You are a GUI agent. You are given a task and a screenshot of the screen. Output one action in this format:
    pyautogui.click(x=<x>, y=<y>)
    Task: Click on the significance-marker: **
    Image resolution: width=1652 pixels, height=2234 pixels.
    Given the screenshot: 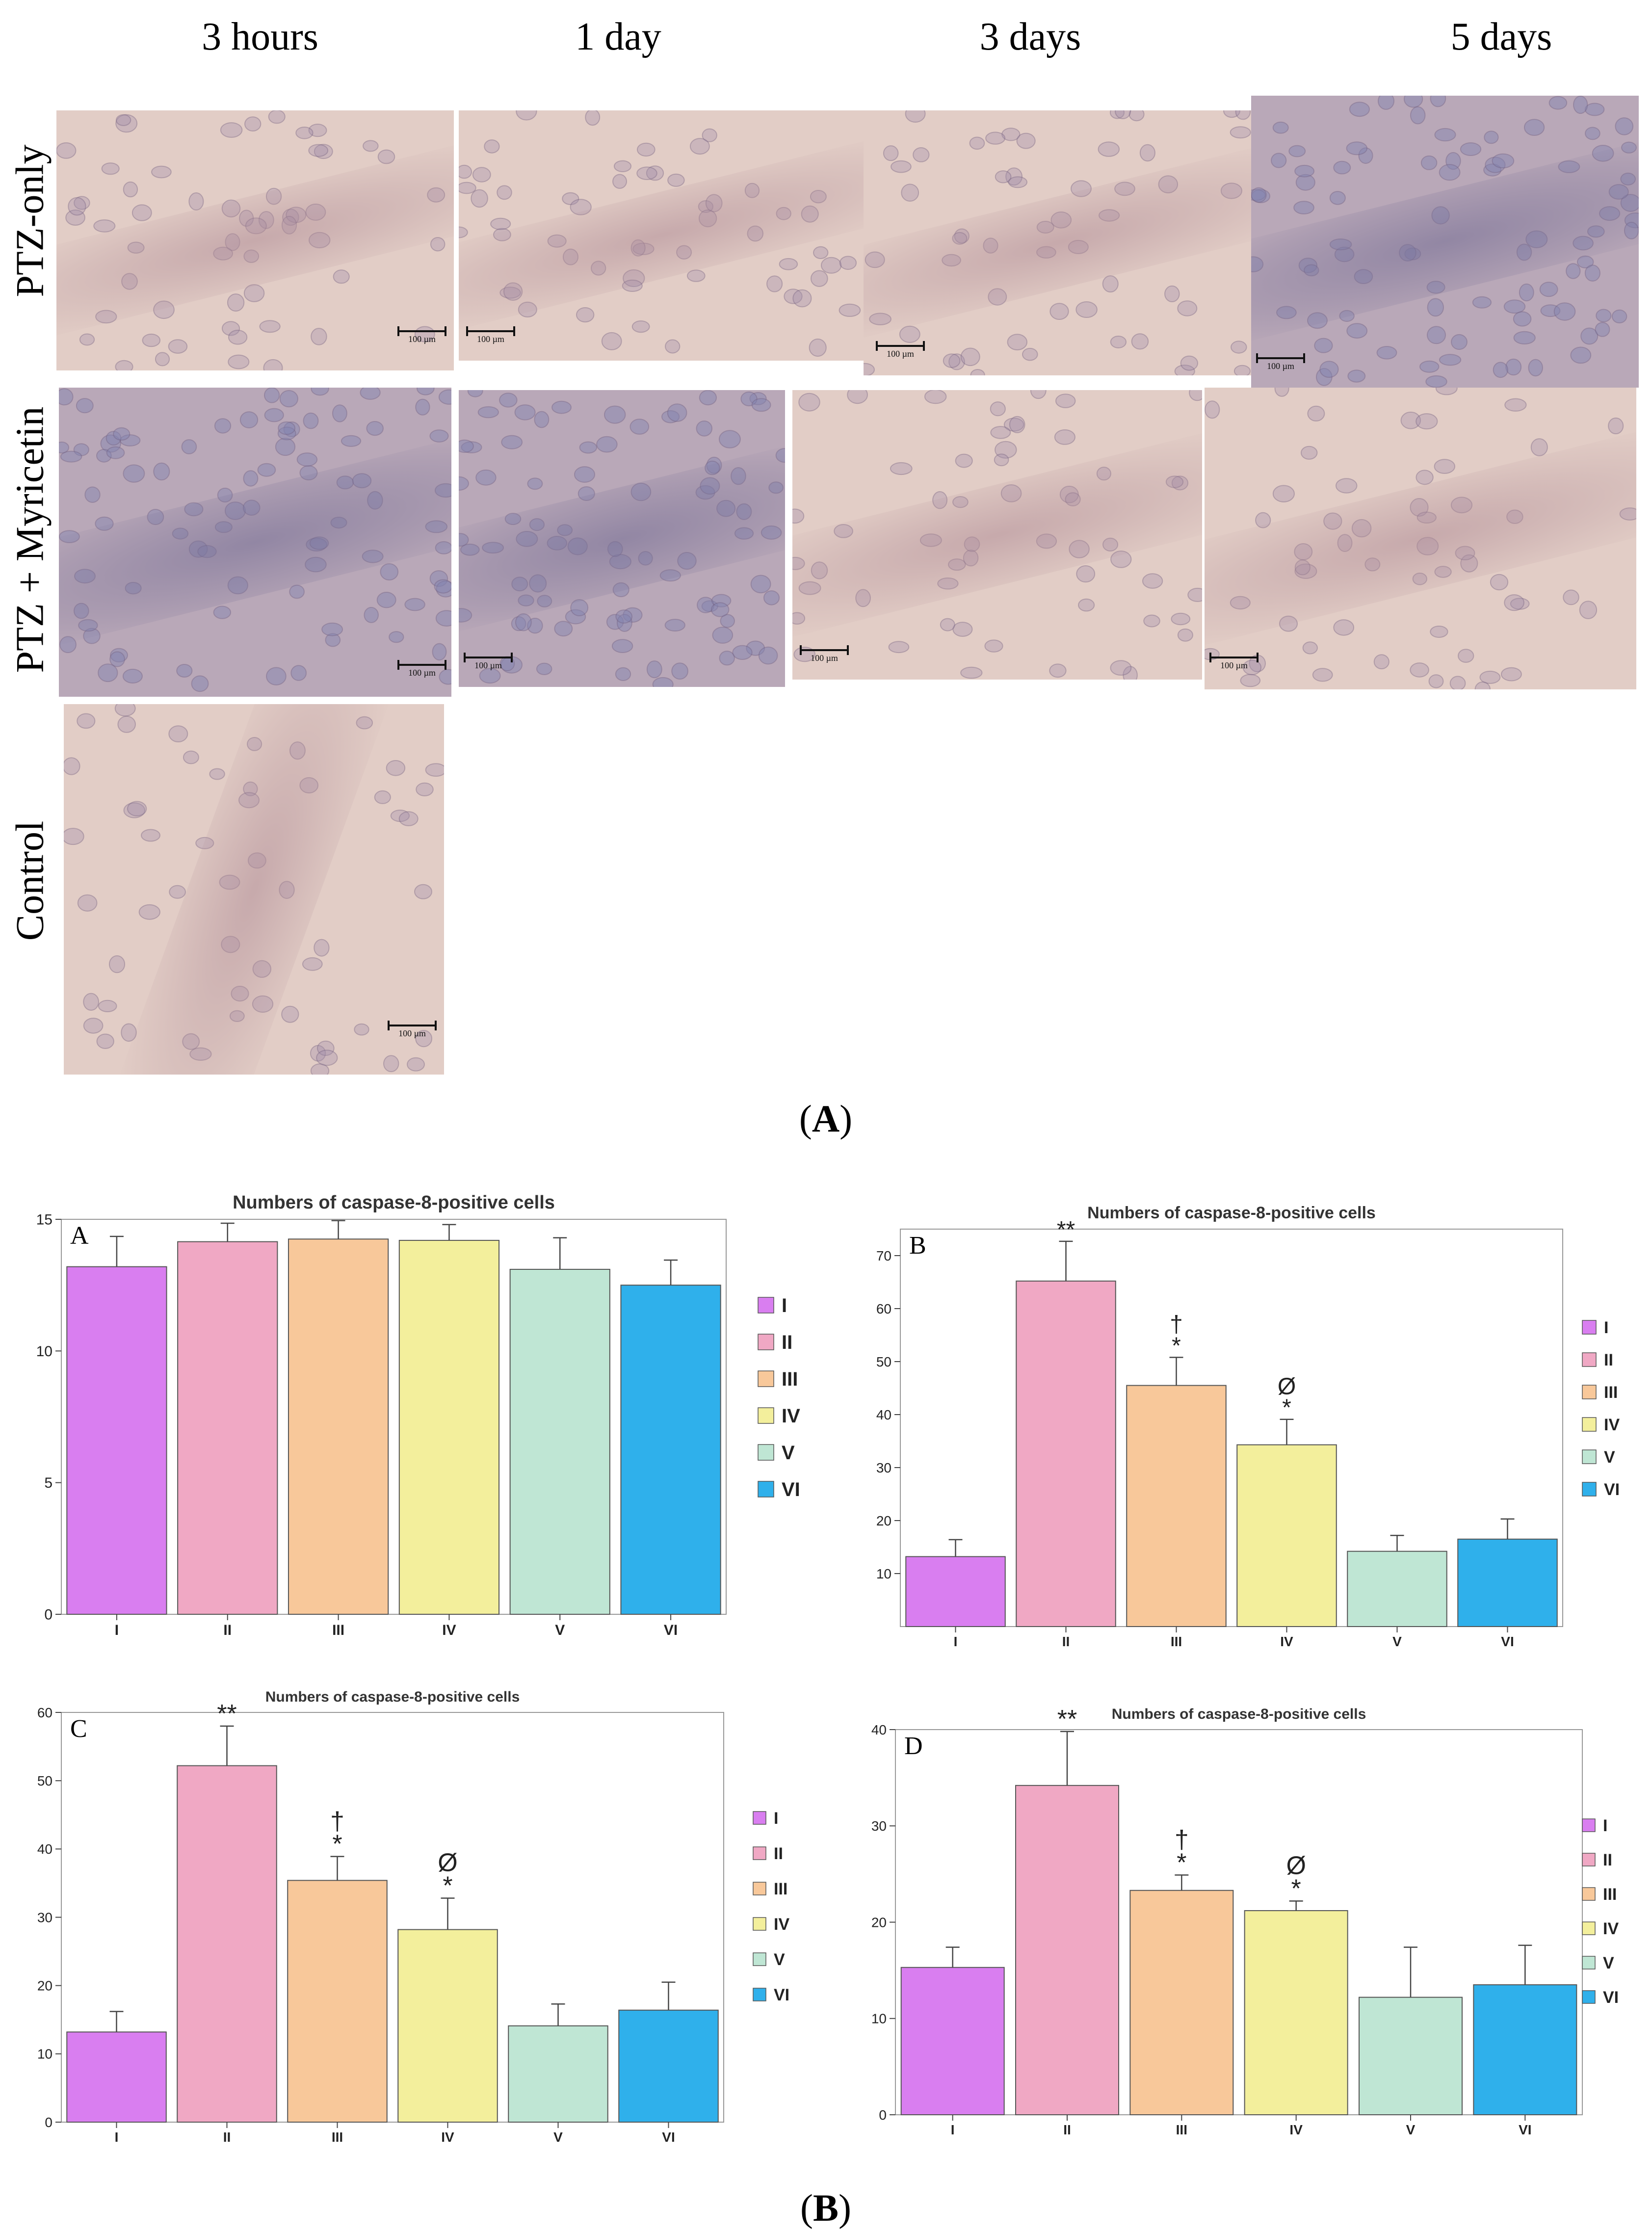 What is the action you would take?
    pyautogui.click(x=227, y=1714)
    